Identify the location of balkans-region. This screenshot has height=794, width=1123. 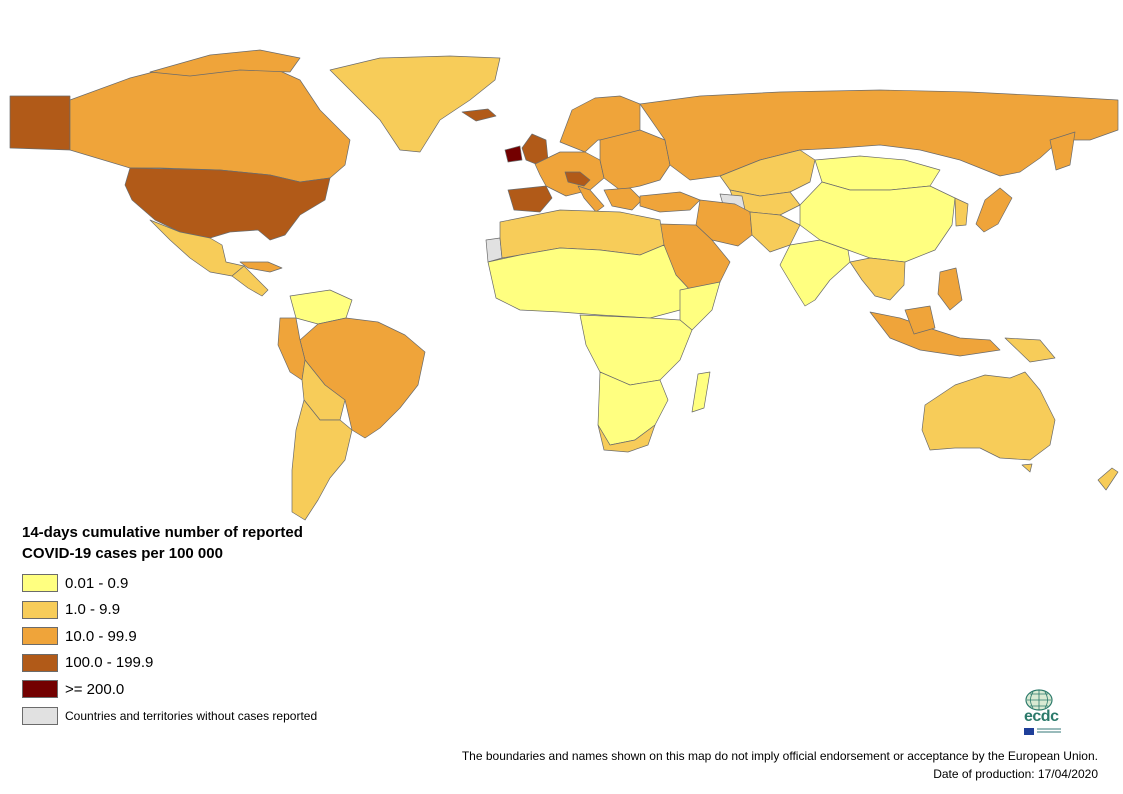
(623, 199).